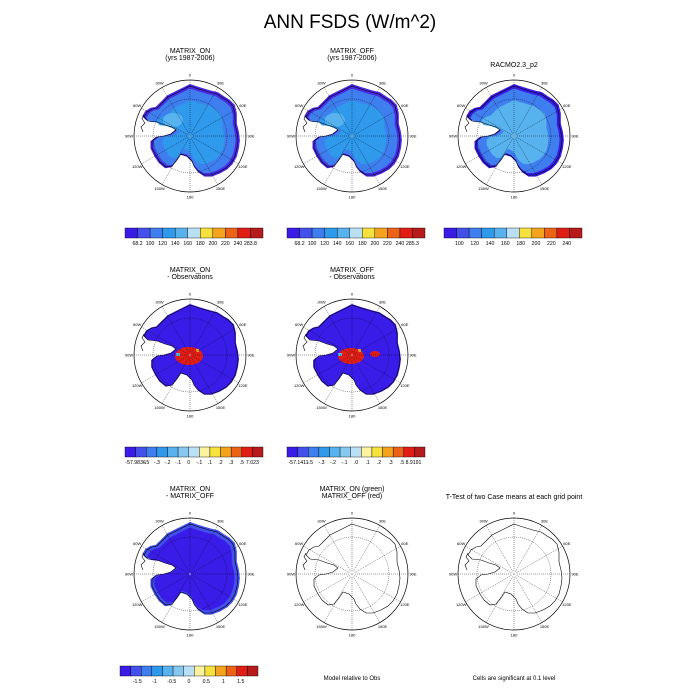 The width and height of the screenshot is (700, 700). I want to click on panel-2-title-line2: (yrs 1987-2006), so click(352, 58).